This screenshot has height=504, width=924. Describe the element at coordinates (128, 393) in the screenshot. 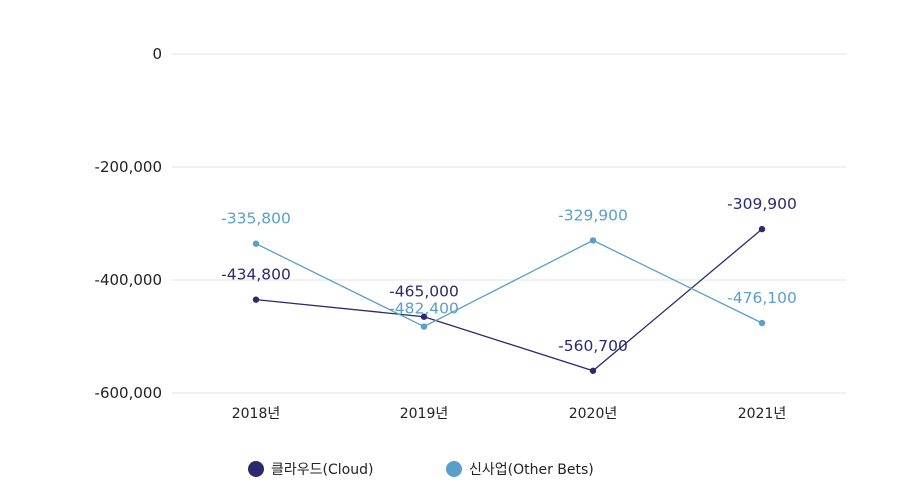

I see `y-tick-label: -600,000` at that location.